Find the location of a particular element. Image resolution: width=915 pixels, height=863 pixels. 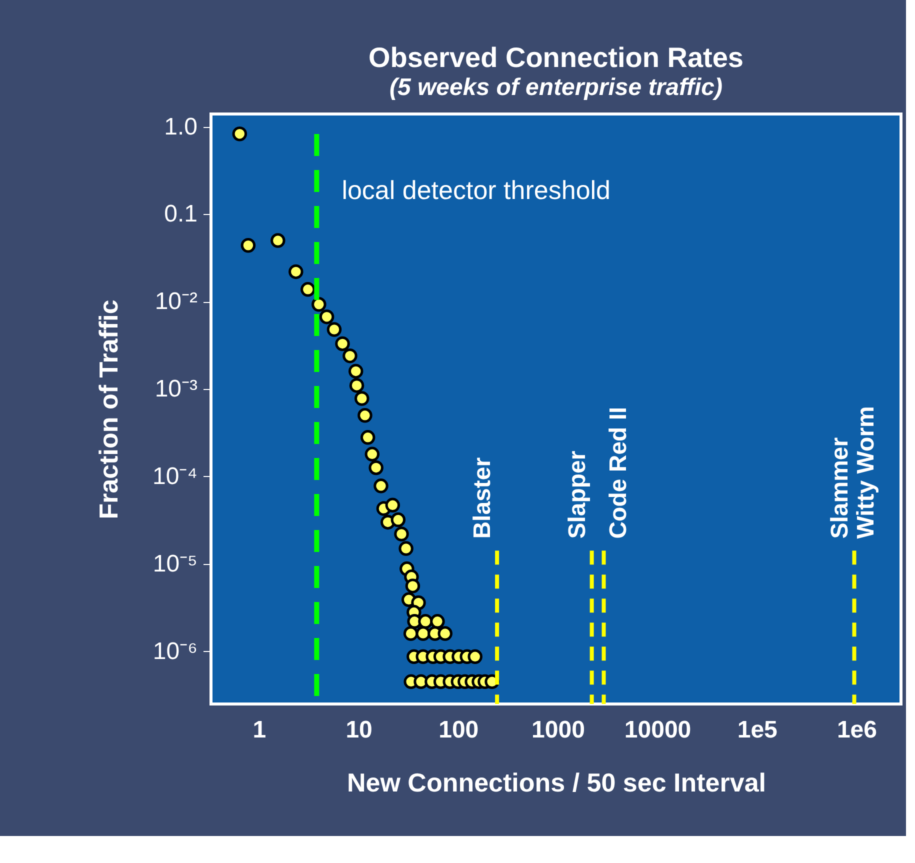

y-tick-label: 0.1 is located at coordinates (181, 214).